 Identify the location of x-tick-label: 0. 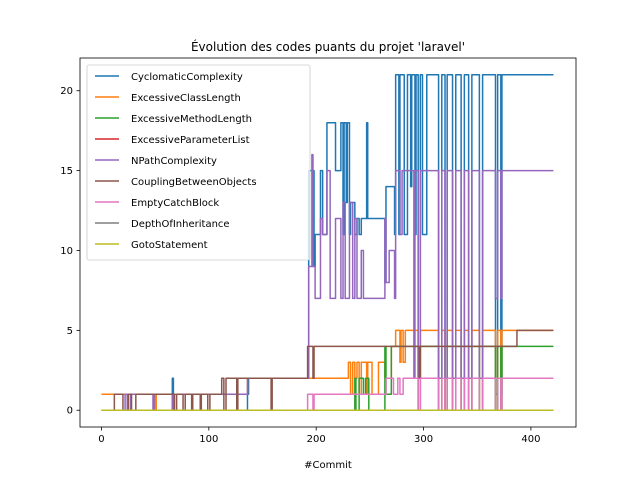
(101, 439).